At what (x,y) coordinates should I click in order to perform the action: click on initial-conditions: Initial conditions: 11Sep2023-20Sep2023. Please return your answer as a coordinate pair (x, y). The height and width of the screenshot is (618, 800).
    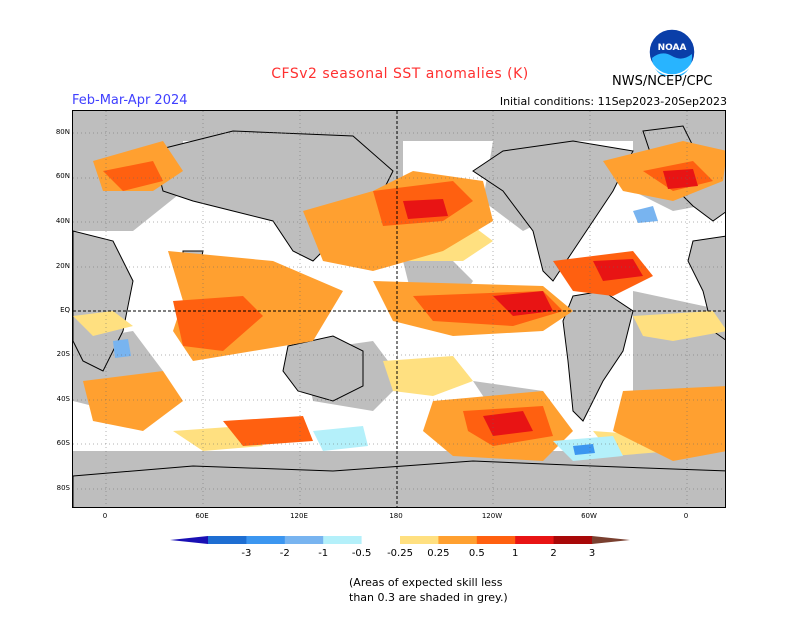
    Looking at the image, I should click on (613, 101).